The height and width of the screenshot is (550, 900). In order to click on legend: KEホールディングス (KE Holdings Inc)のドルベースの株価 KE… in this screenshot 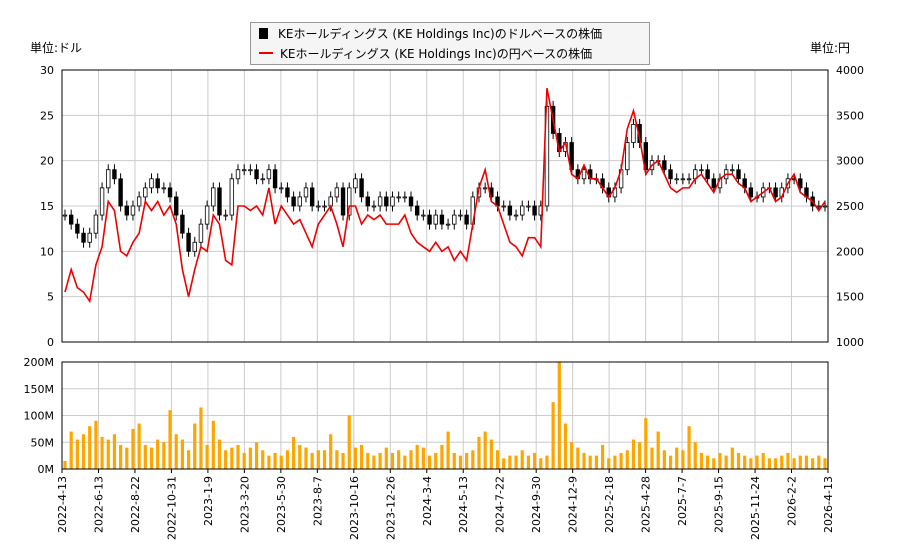, I will do `click(450, 43)`.